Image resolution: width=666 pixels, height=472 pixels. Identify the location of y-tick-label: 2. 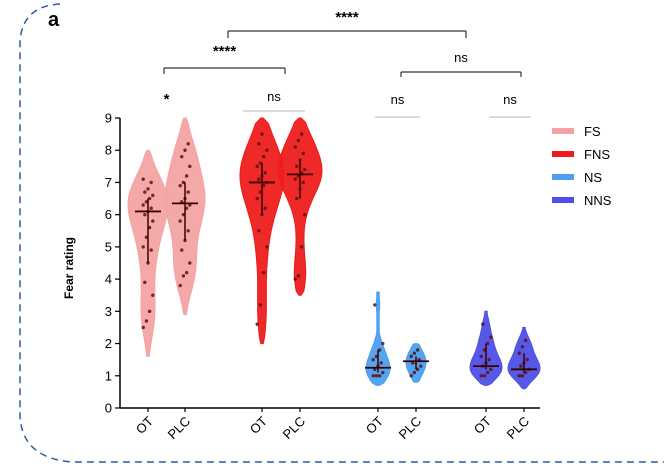
(108, 343).